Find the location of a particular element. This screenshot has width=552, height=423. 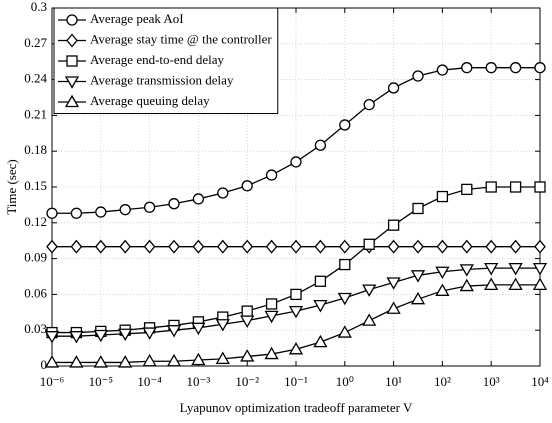

legend-label: Average end-to-end delay is located at coordinates (157, 59).